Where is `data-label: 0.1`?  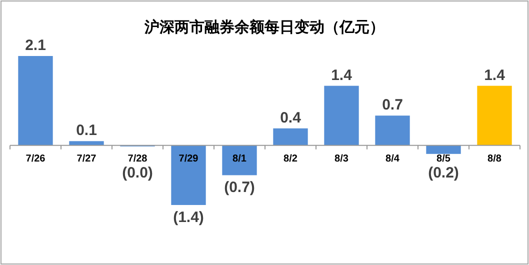
data-label: 0.1 is located at coordinates (86, 131).